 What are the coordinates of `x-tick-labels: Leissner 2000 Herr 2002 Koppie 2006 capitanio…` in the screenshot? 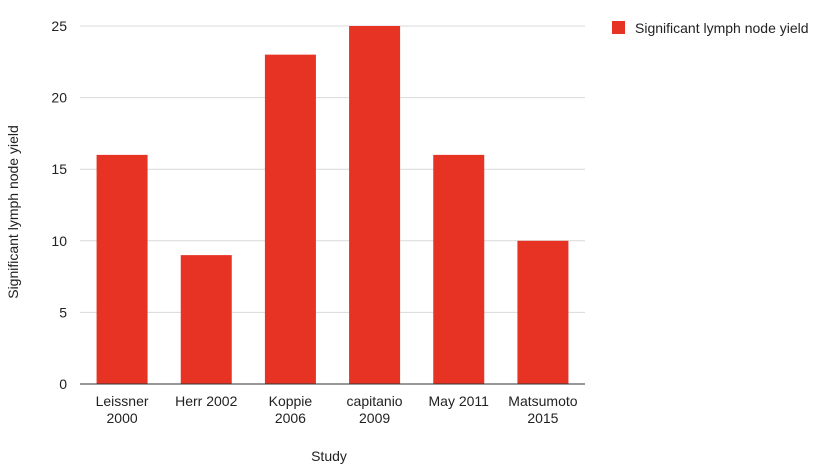 It's located at (337, 409).